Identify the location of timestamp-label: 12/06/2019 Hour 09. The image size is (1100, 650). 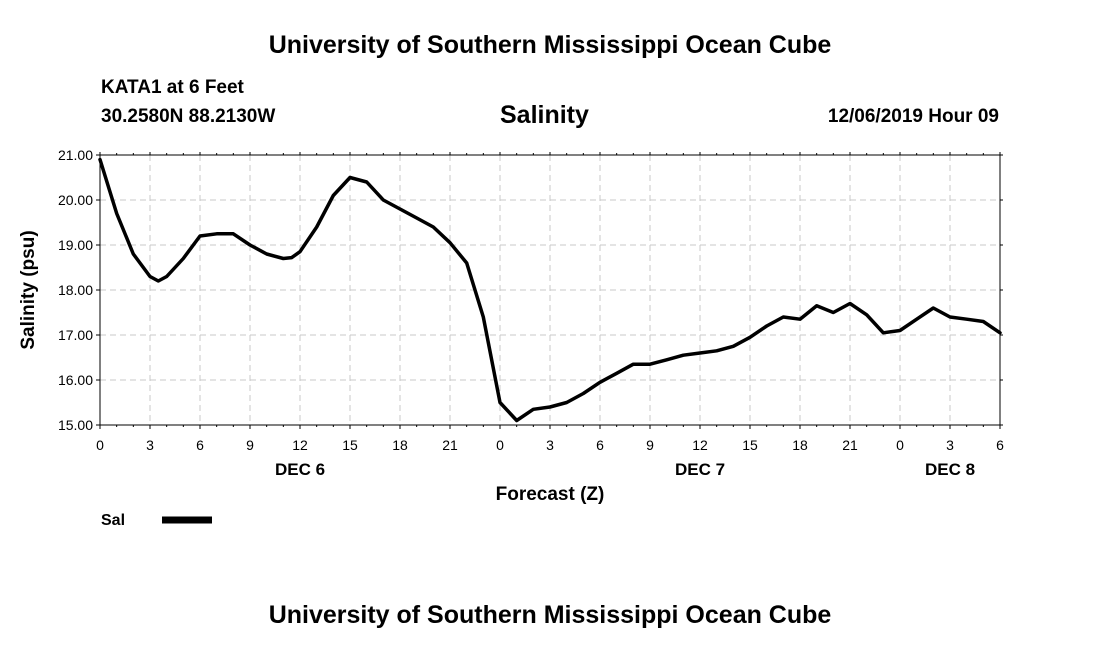
(913, 116).